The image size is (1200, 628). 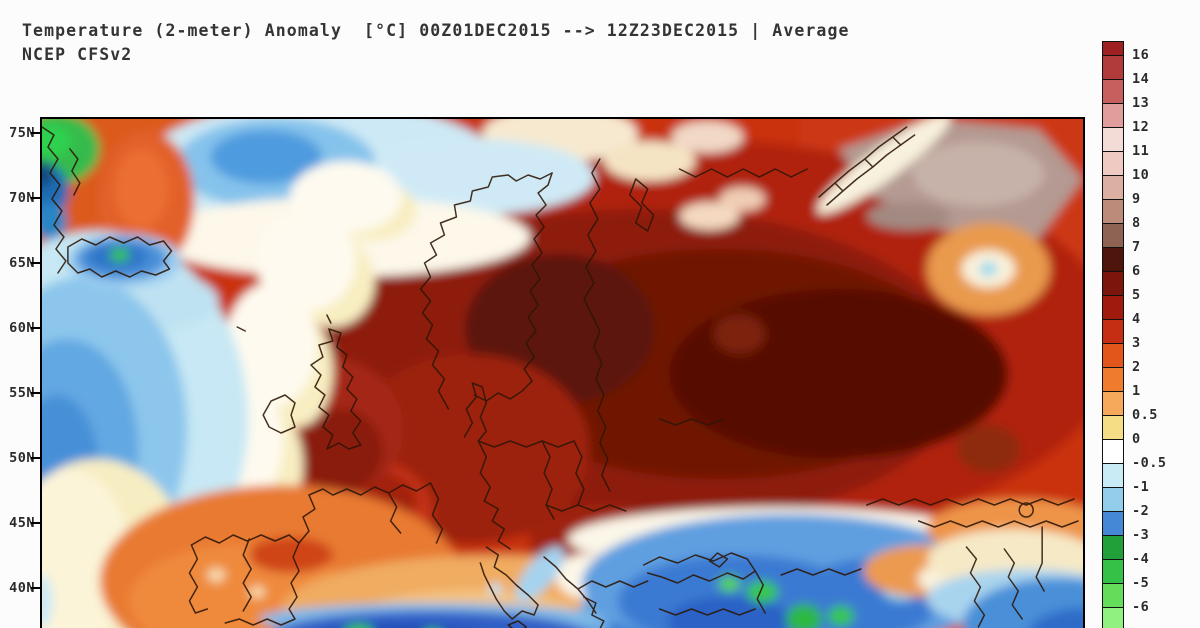 I want to click on colorbar, so click(x=1113, y=334).